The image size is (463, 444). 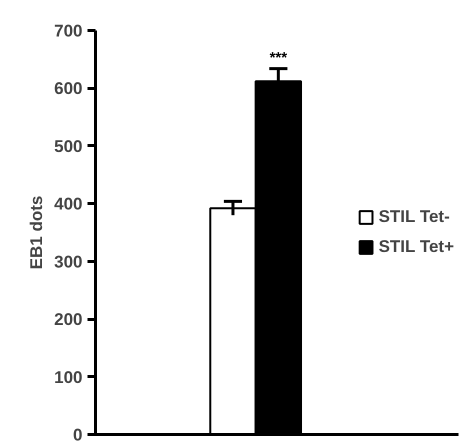 What do you see at coordinates (78, 435) in the screenshot?
I see `y-tick-label: 0` at bounding box center [78, 435].